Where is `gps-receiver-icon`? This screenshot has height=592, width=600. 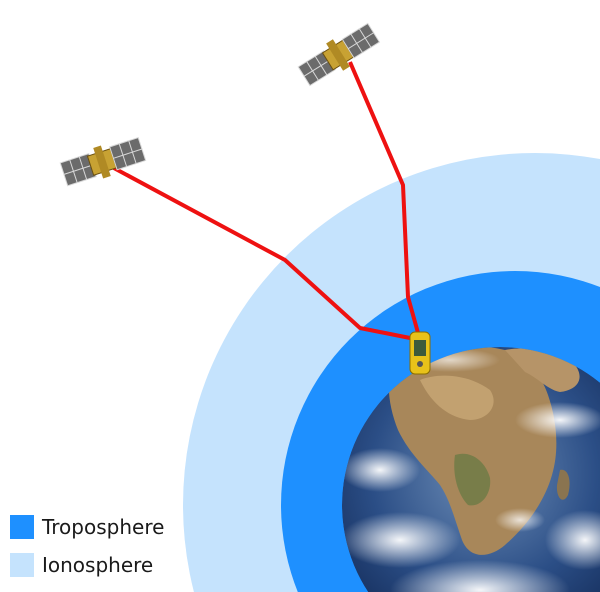 gps-receiver-icon is located at coordinates (420, 353).